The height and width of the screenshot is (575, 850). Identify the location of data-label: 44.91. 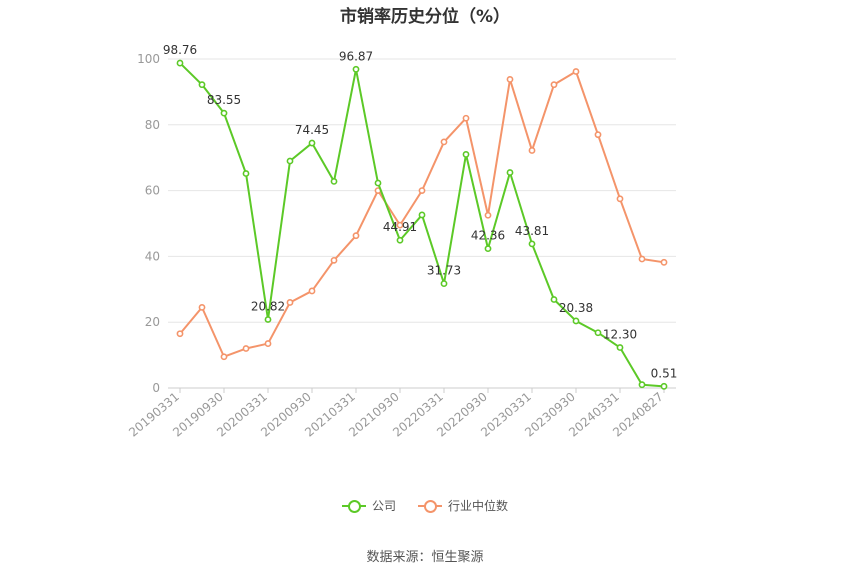
(400, 227).